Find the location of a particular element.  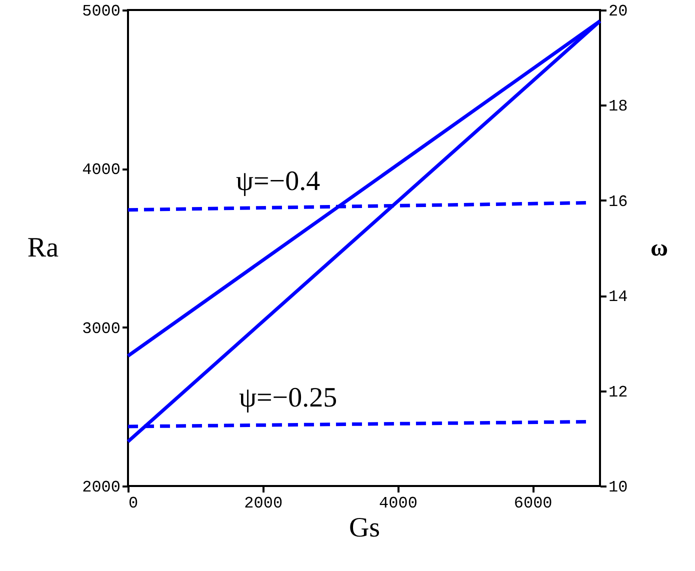

y-tick-label: 5000 is located at coordinates (101, 11).